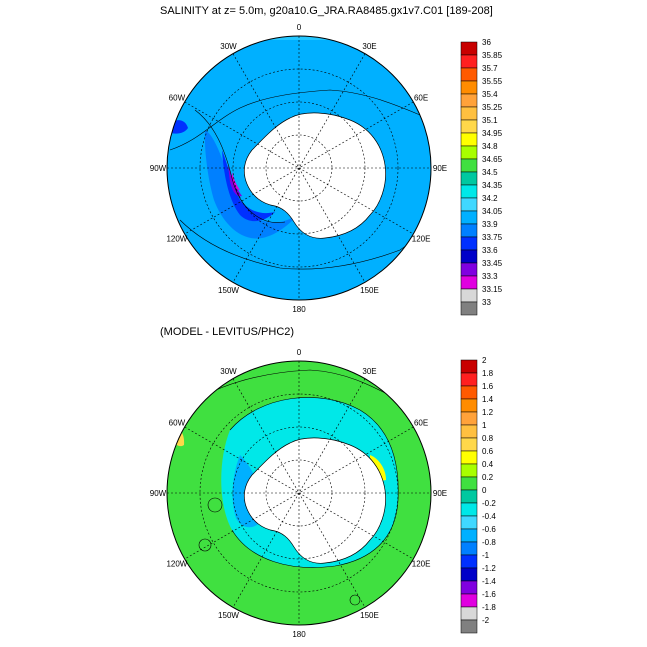  What do you see at coordinates (488, 464) in the screenshot?
I see `bottom-colorbar-level-label: 0.4` at bounding box center [488, 464].